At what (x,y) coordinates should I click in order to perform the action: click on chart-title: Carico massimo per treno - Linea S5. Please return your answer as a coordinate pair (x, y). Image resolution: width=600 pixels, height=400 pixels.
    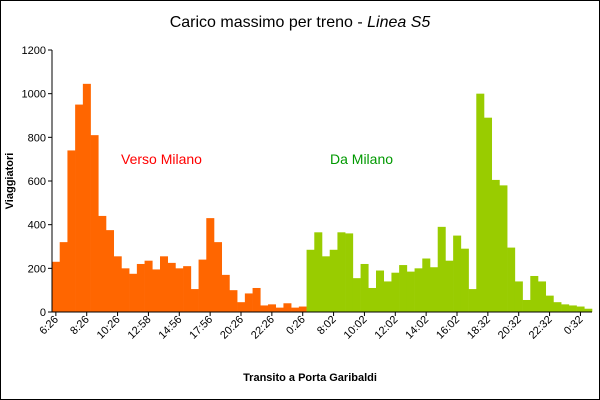
    Looking at the image, I should click on (300, 22).